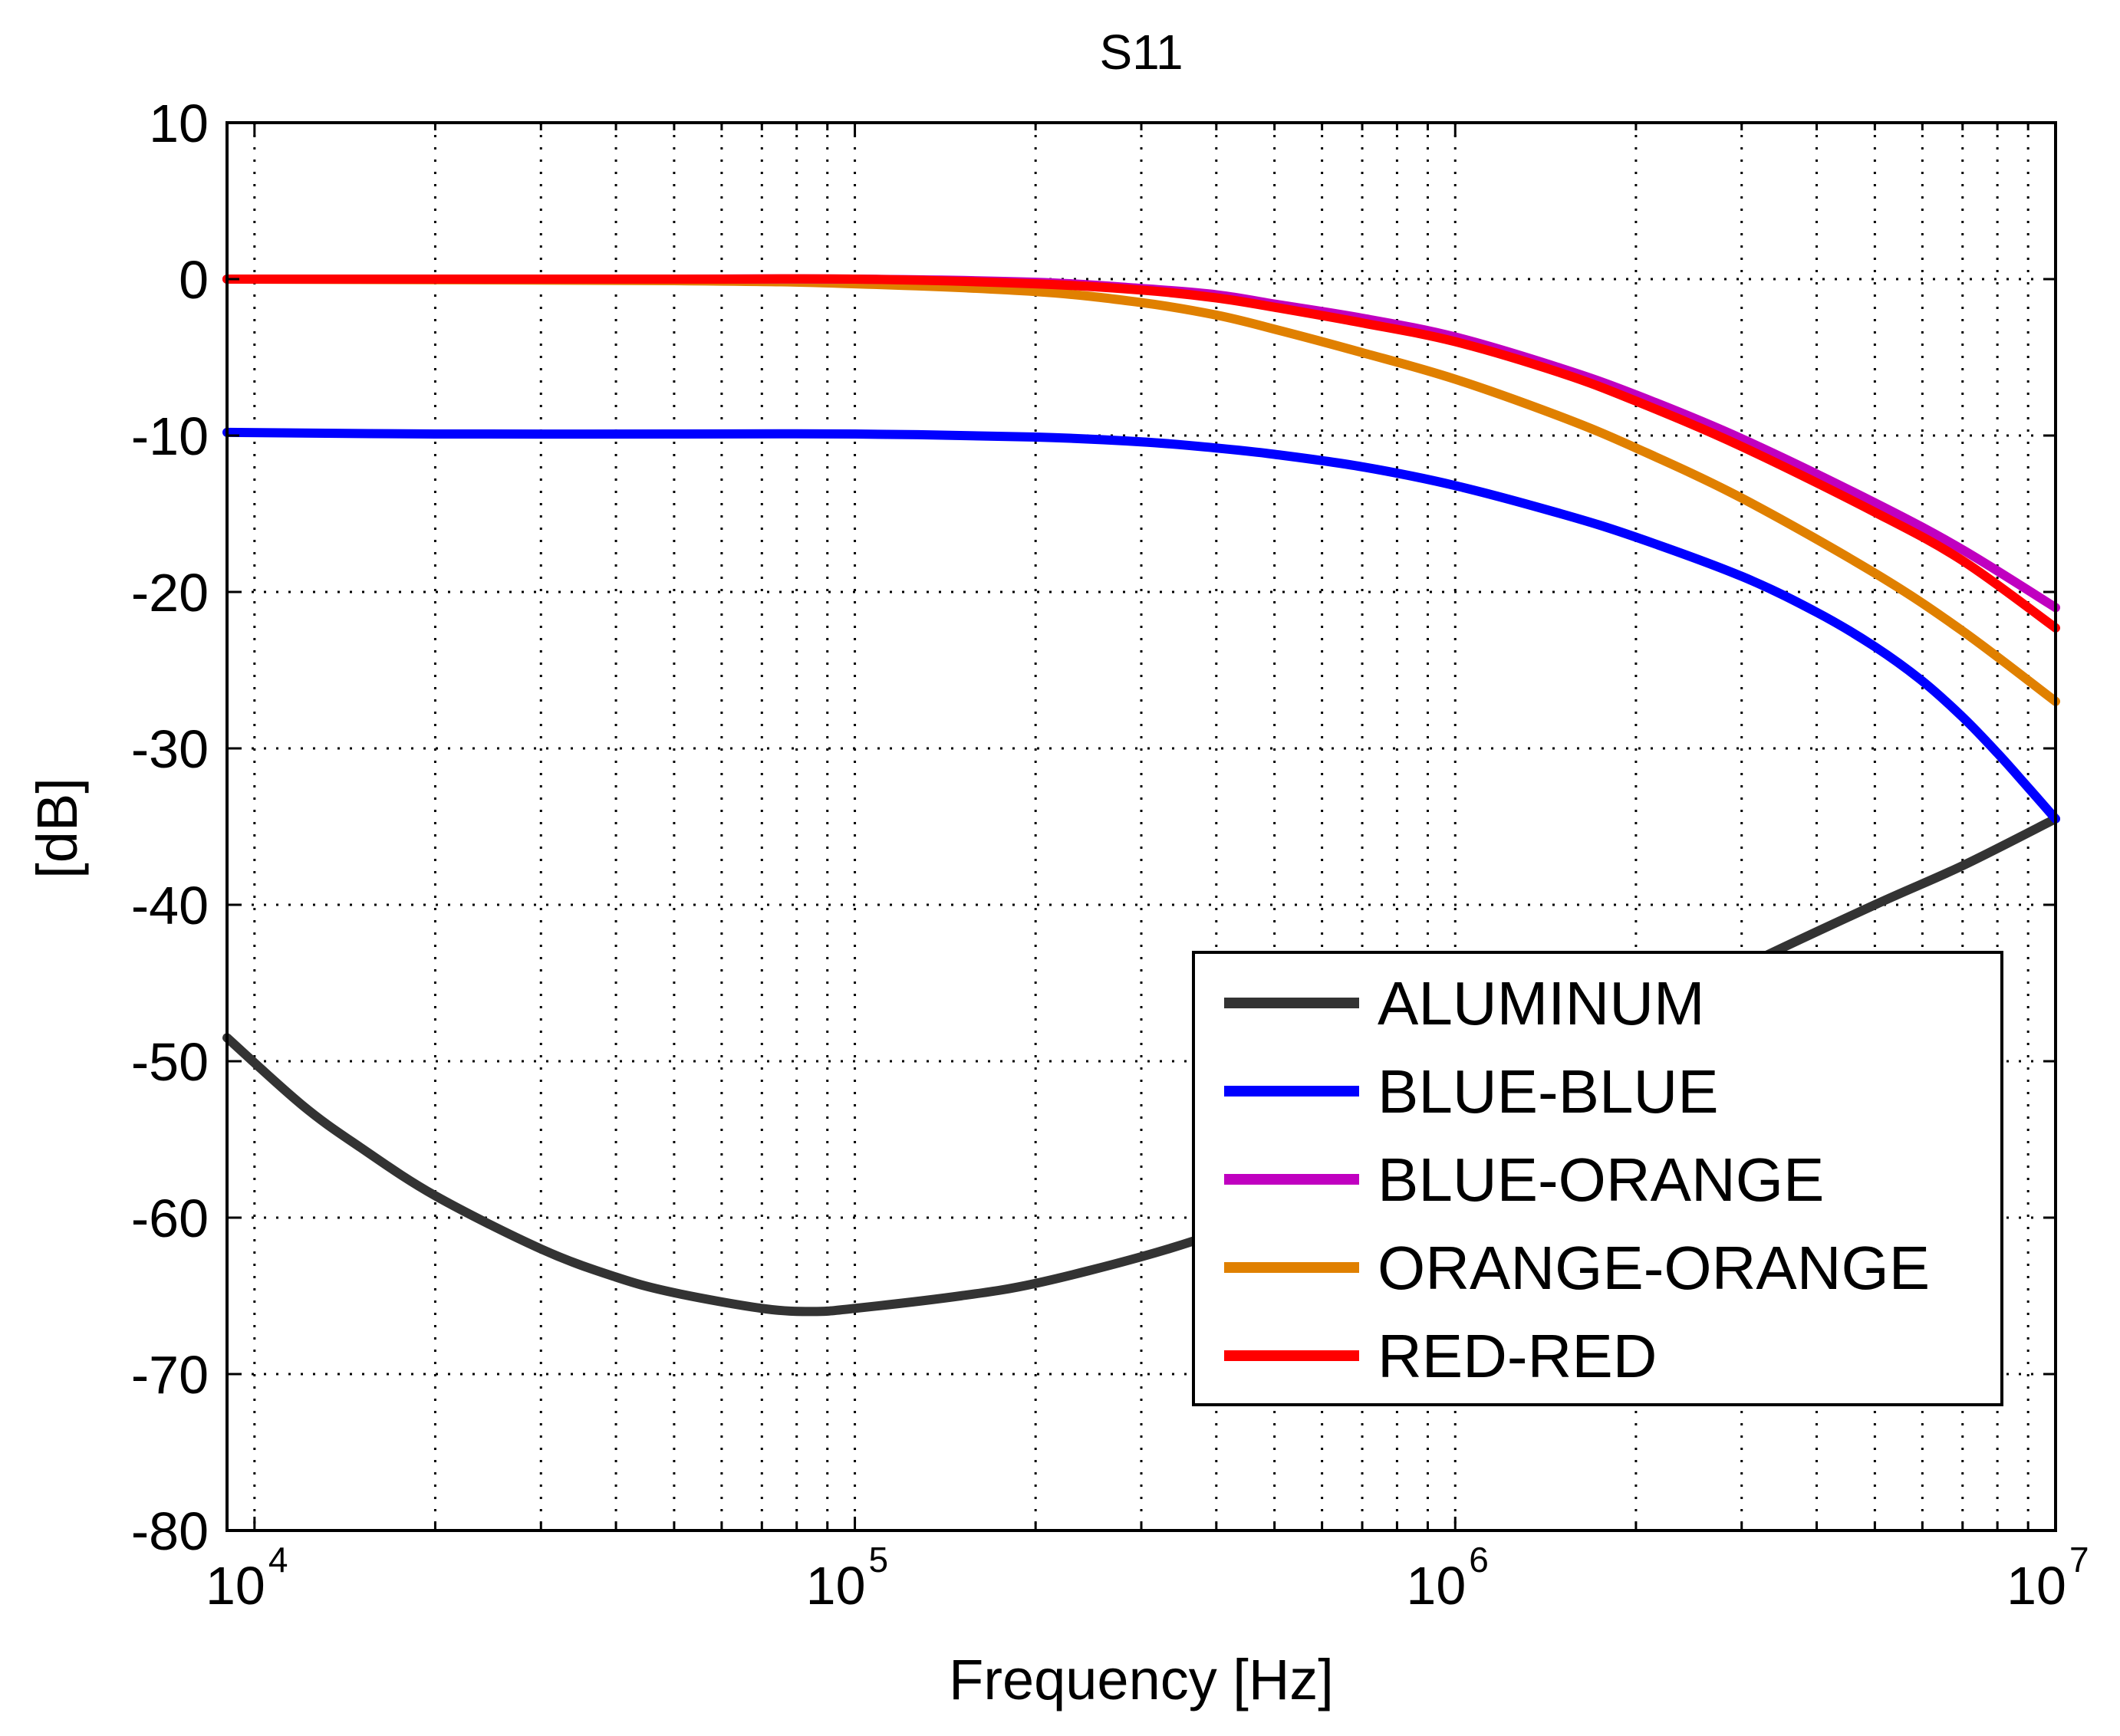 The height and width of the screenshot is (1736, 2120). Describe the element at coordinates (57, 828) in the screenshot. I see `y-axis-label: [dB]` at that location.